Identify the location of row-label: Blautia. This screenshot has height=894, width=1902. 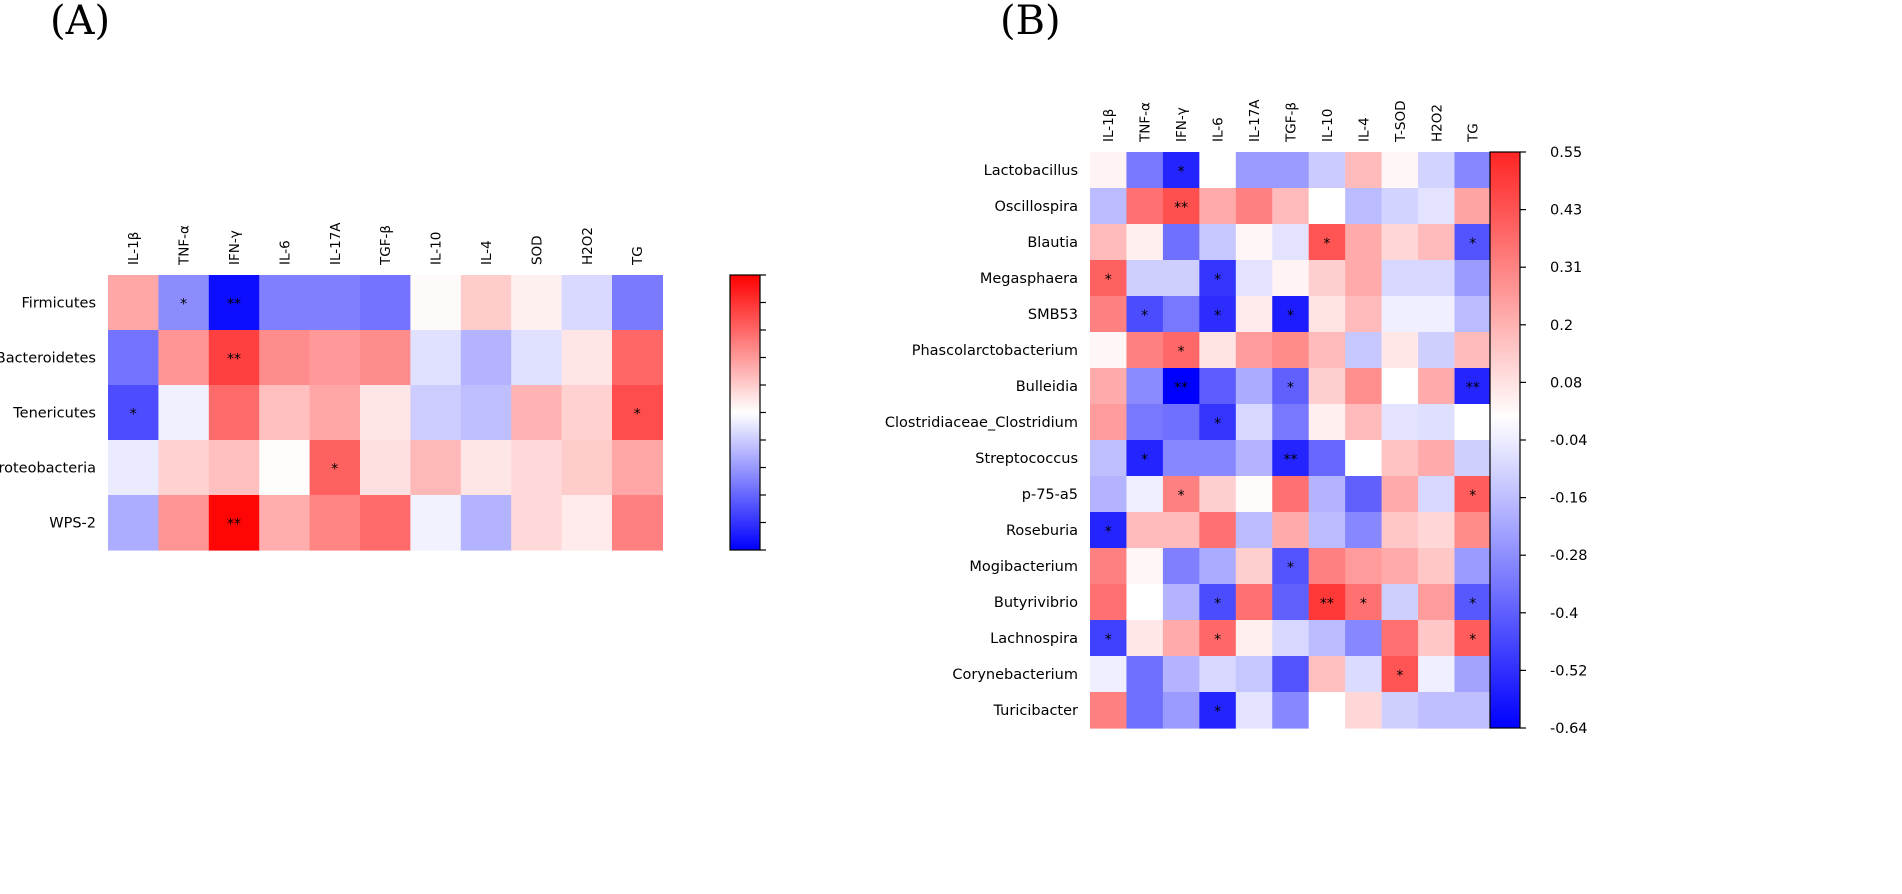
(1052, 243).